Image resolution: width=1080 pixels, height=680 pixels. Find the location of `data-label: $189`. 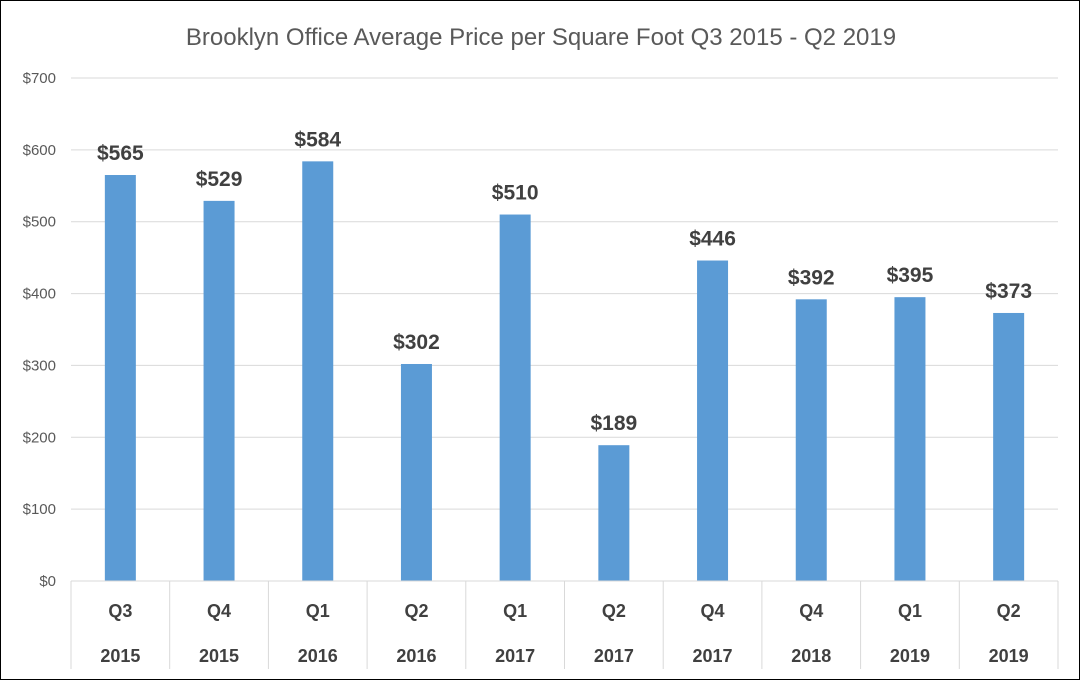

data-label: $189 is located at coordinates (613, 423).